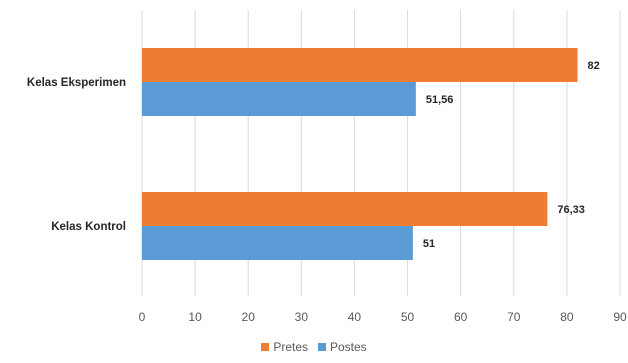  What do you see at coordinates (302, 317) in the screenshot?
I see `x-tick-label-30: 30` at bounding box center [302, 317].